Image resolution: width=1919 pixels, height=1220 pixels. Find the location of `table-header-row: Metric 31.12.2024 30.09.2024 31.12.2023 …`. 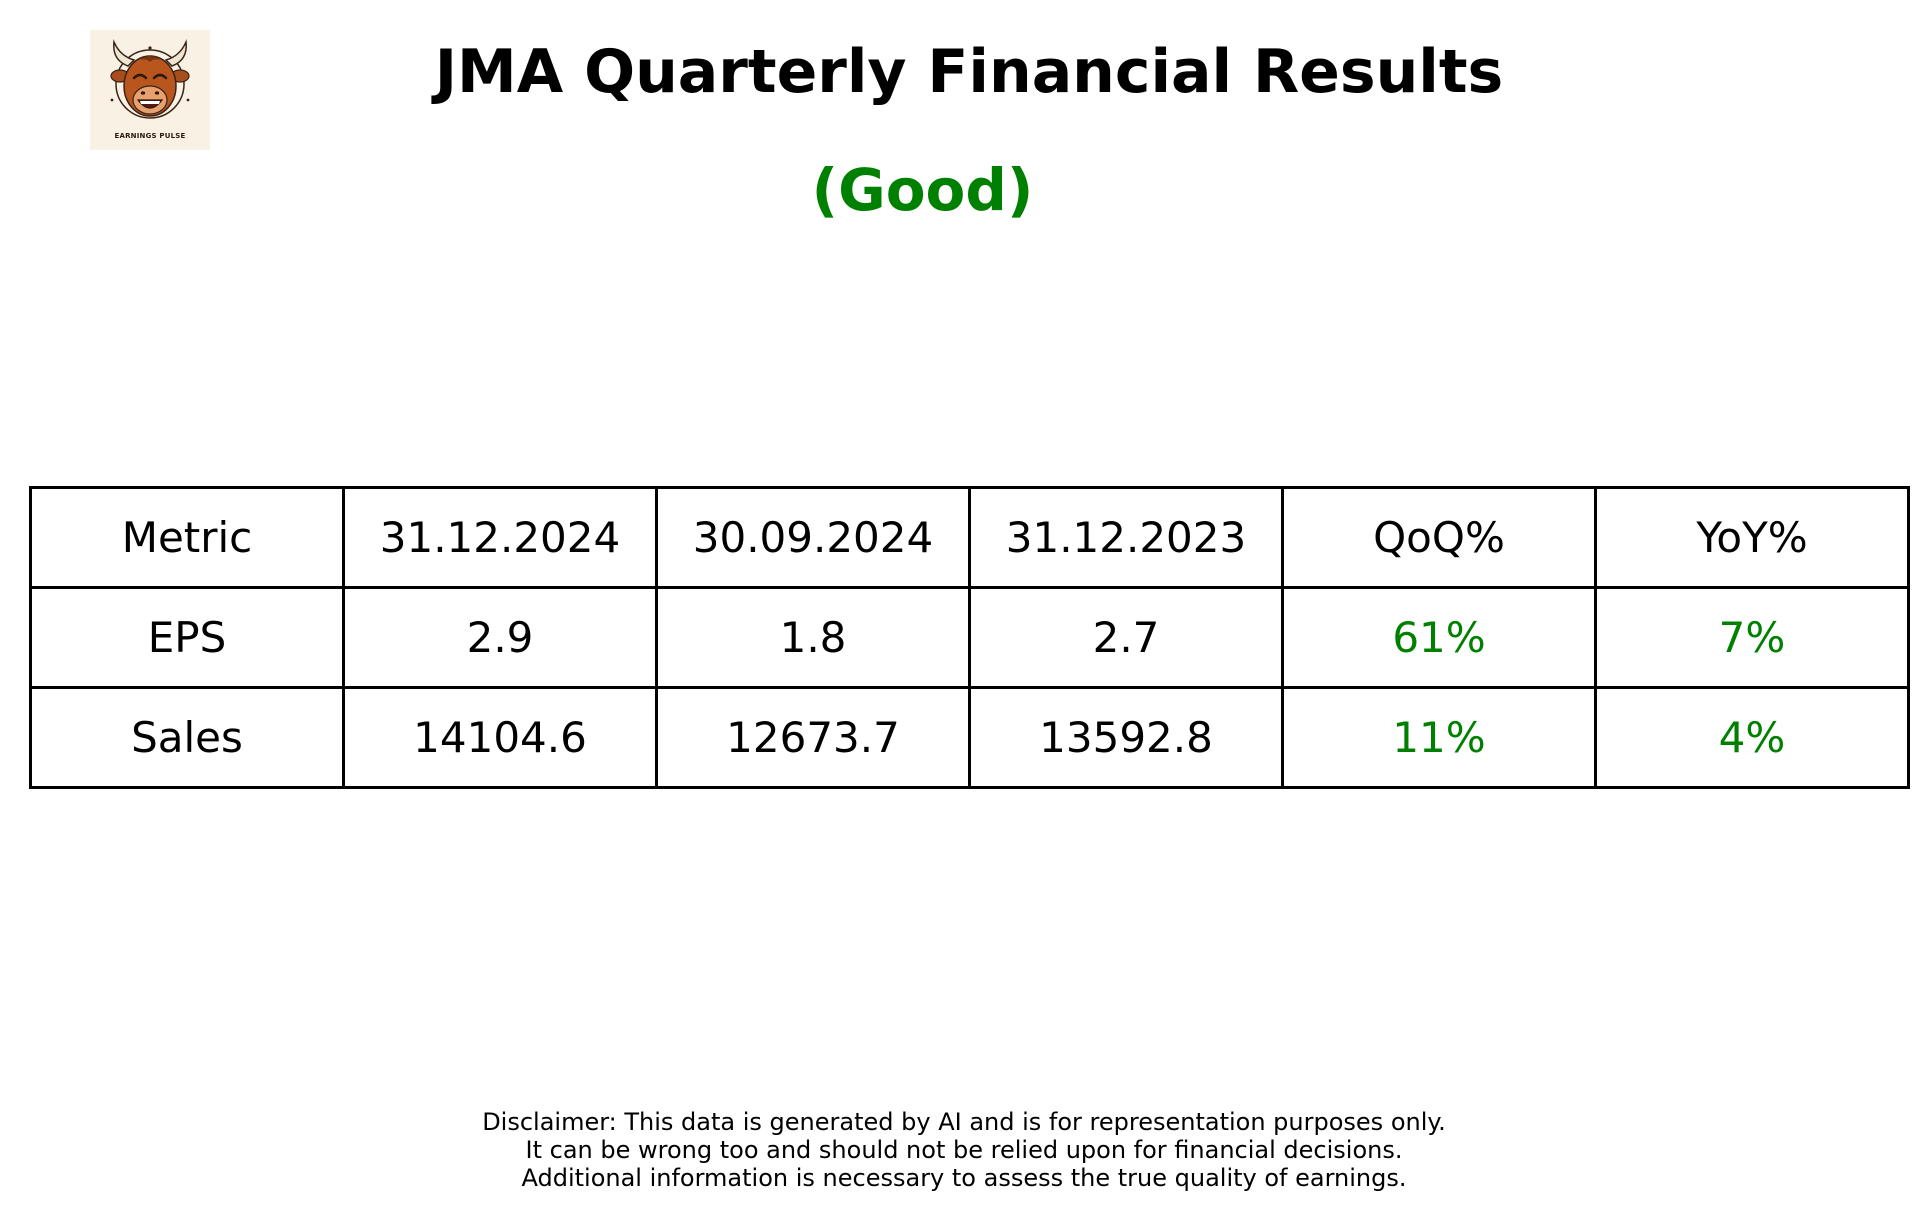

table-header-row: Metric 31.12.2024 30.09.2024 31.12.2023 … is located at coordinates (969, 537).